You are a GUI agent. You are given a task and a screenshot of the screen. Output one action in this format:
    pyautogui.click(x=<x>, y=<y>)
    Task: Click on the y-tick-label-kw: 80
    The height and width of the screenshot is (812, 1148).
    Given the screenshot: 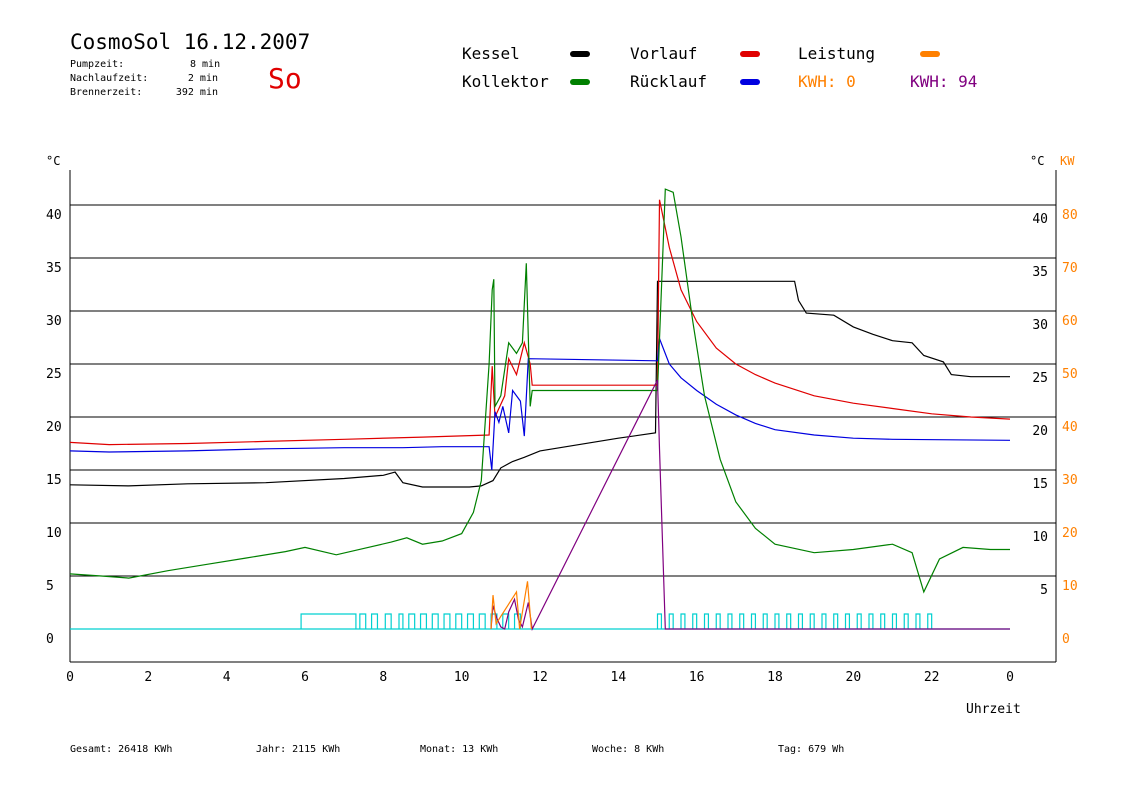 What is the action you would take?
    pyautogui.click(x=1070, y=215)
    